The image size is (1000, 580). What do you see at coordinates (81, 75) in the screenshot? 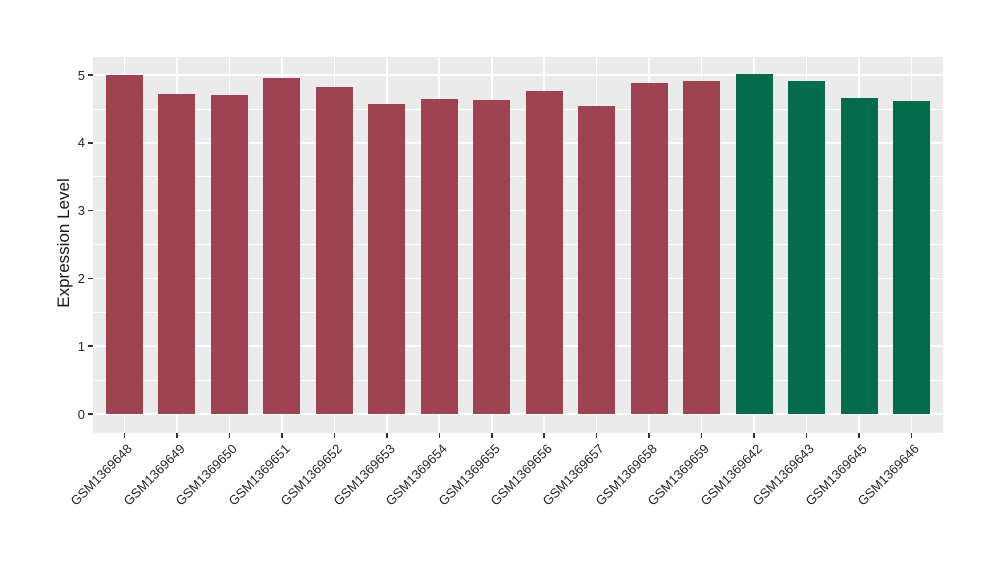
I see `y-tick-label: 5` at bounding box center [81, 75].